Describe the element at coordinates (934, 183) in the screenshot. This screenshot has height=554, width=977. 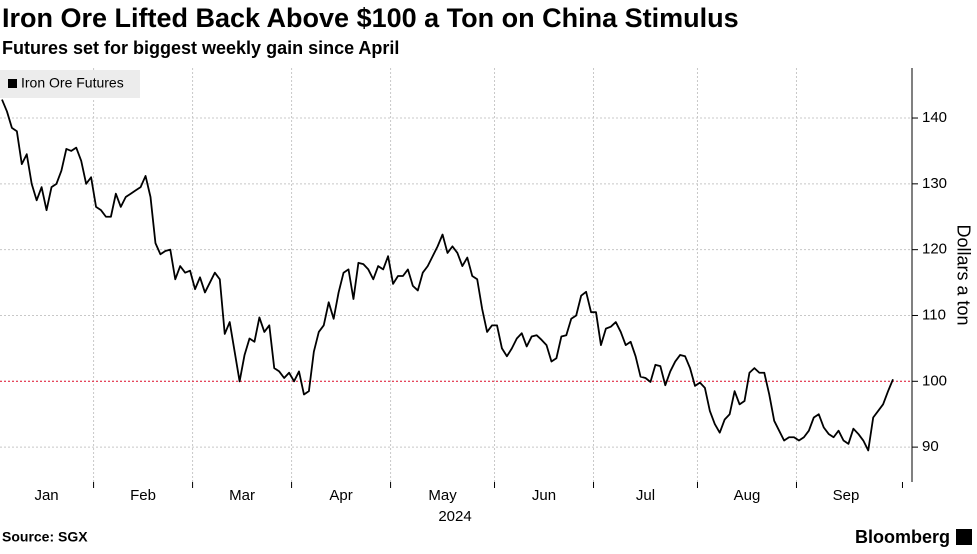
I see `y-tick-label: 130` at that location.